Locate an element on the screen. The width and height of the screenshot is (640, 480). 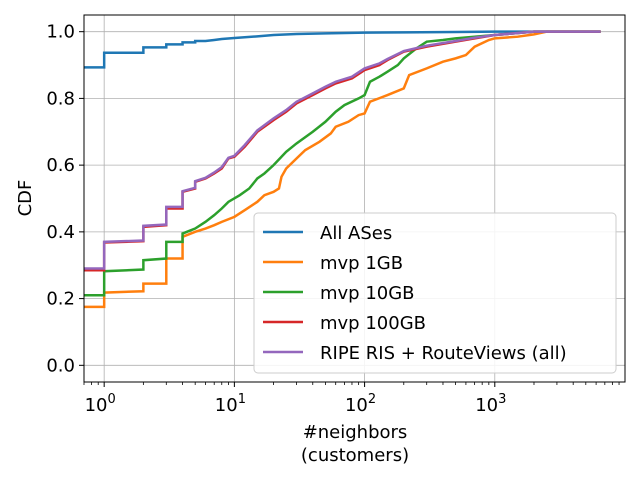
y-tick-label: 0.0 is located at coordinates (60, 365).